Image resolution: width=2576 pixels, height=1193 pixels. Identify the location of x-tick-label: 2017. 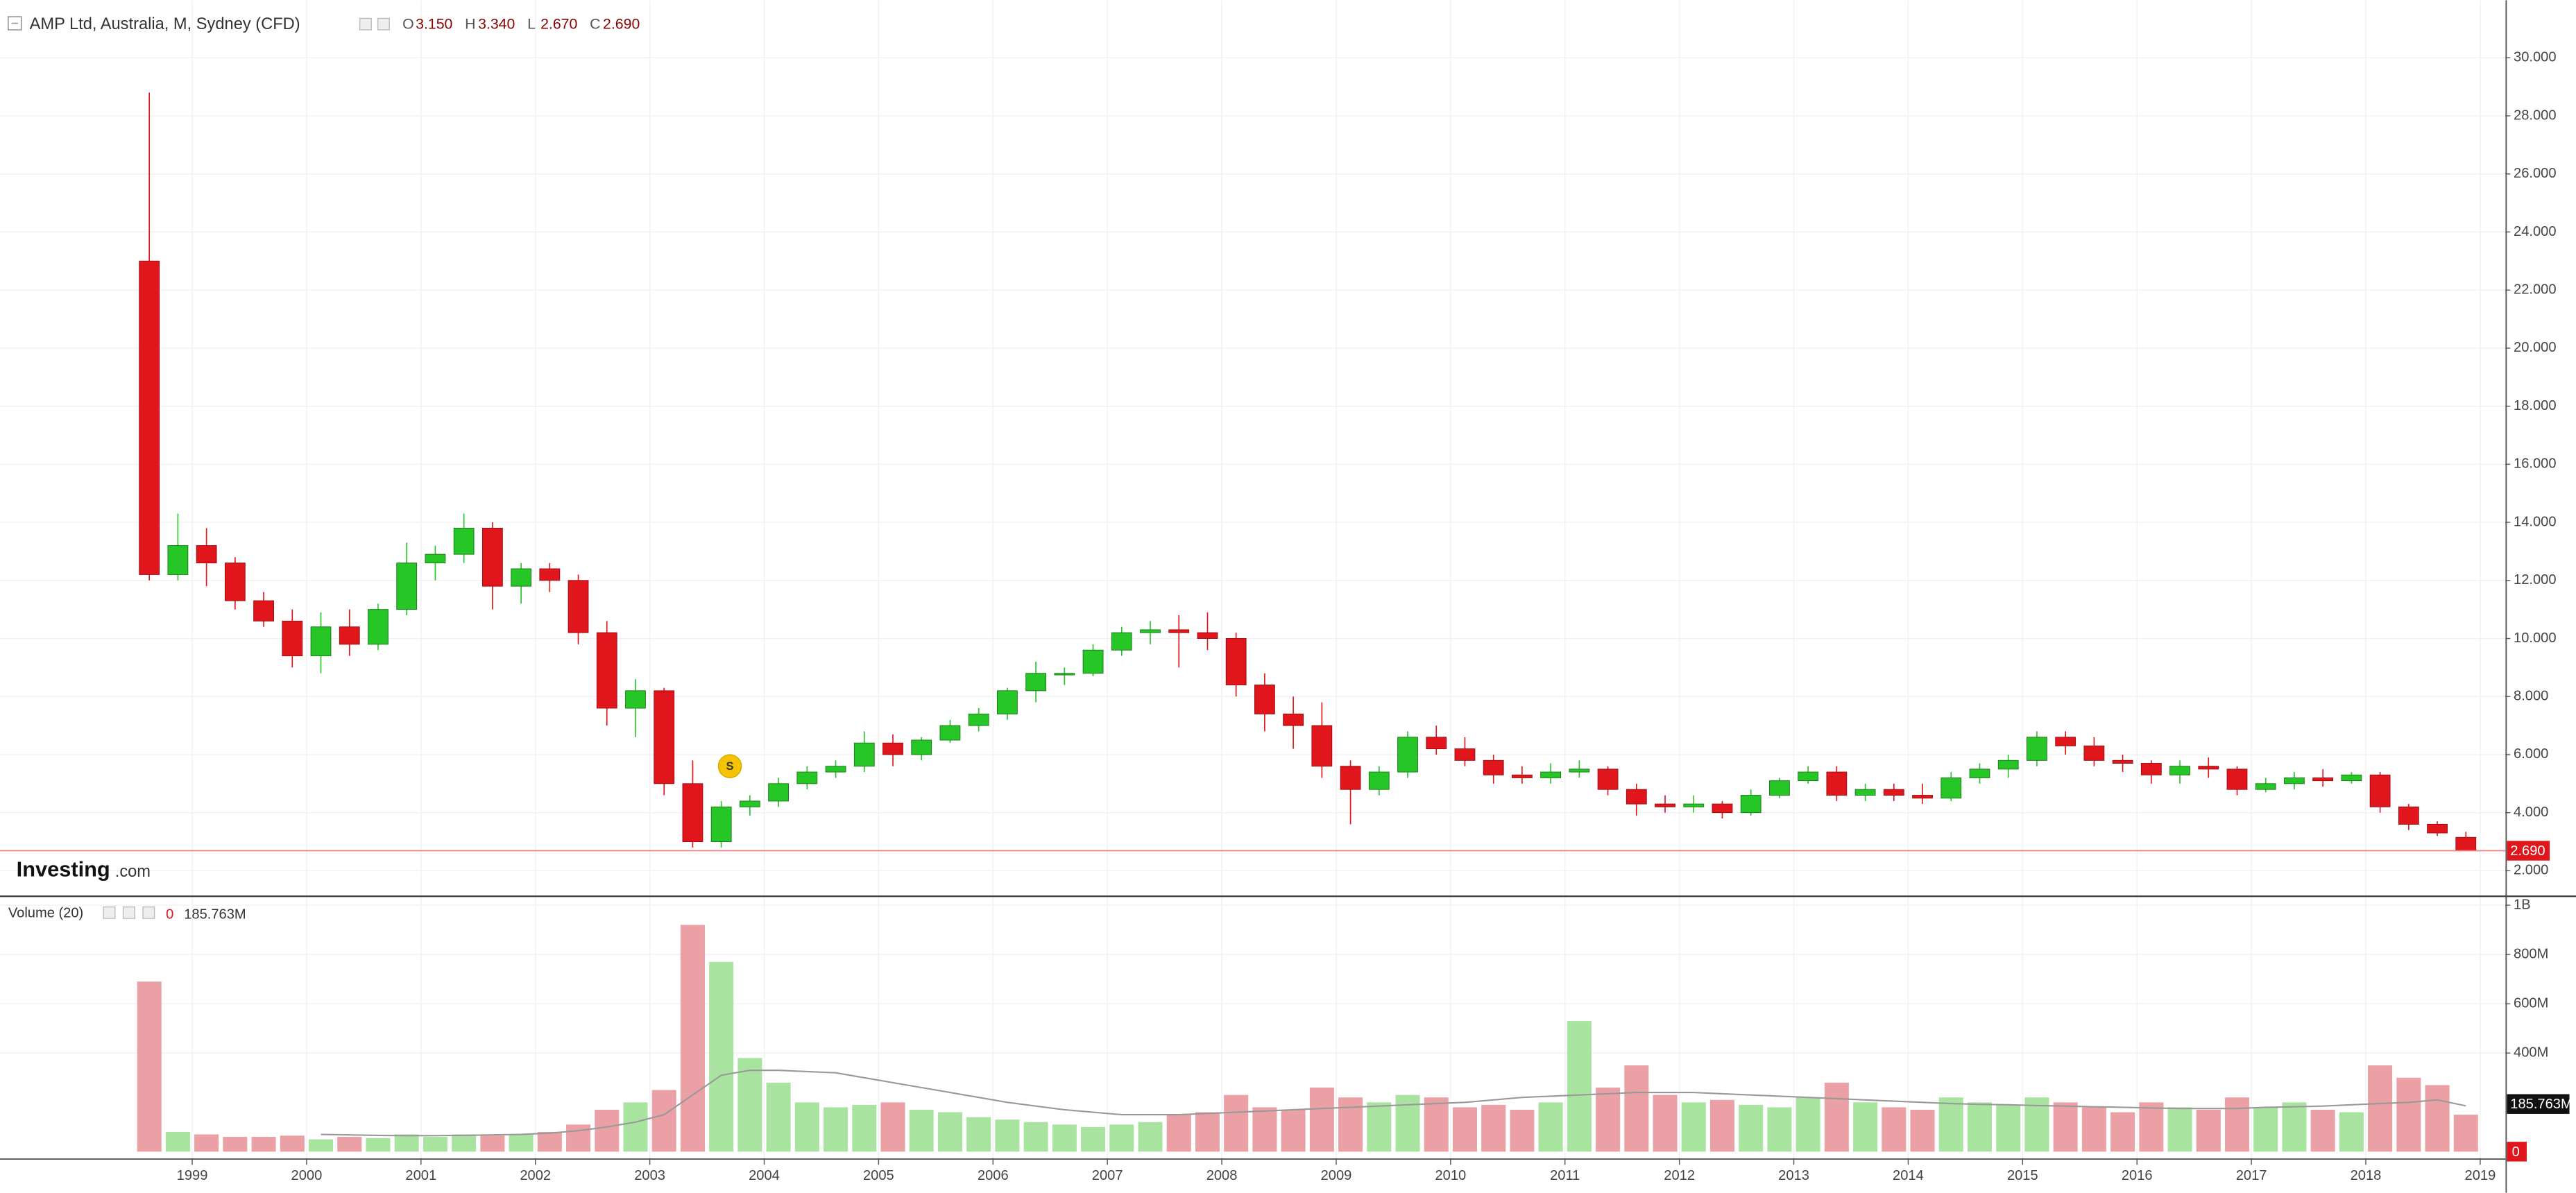
(2251, 1175).